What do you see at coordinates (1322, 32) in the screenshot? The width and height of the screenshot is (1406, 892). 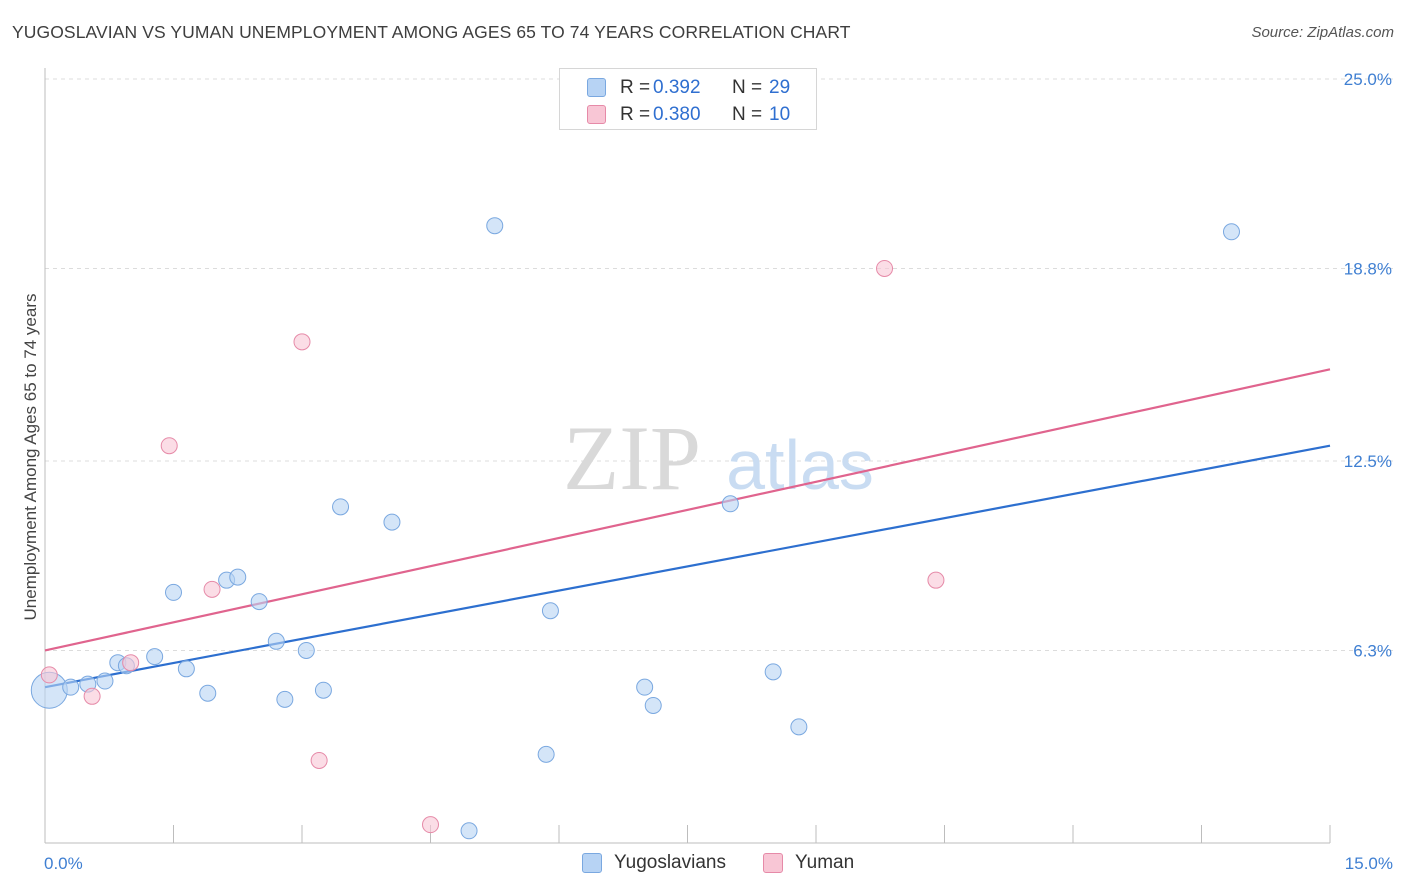 I see `source-label: Source: ZipAtlas.com` at bounding box center [1322, 32].